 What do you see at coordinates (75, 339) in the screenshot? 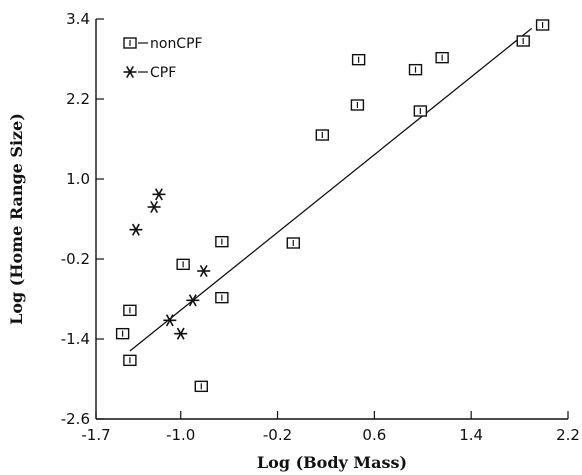
I see `y-tick-label: -1.4` at bounding box center [75, 339].